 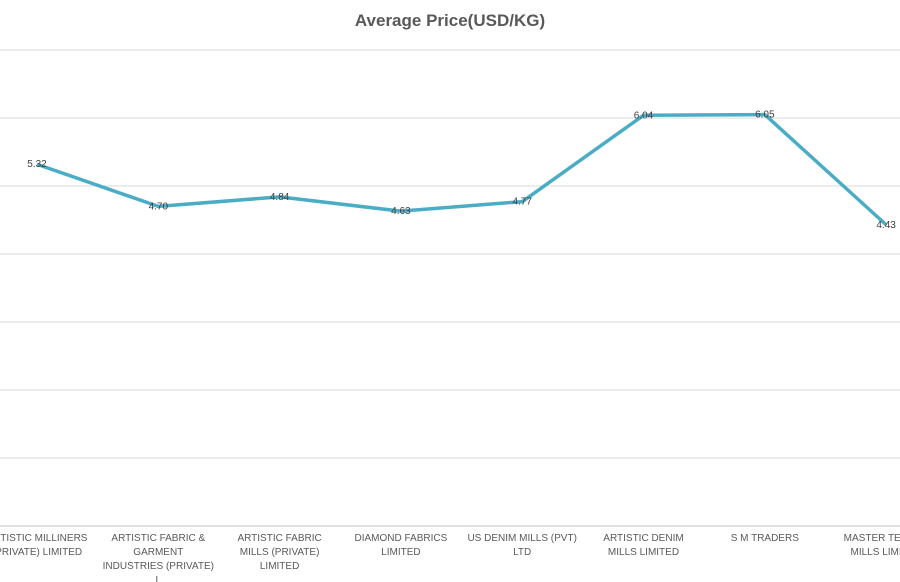 What do you see at coordinates (401, 545) in the screenshot?
I see `x-tick-label: DIAMOND FABRICS LIMITED` at bounding box center [401, 545].